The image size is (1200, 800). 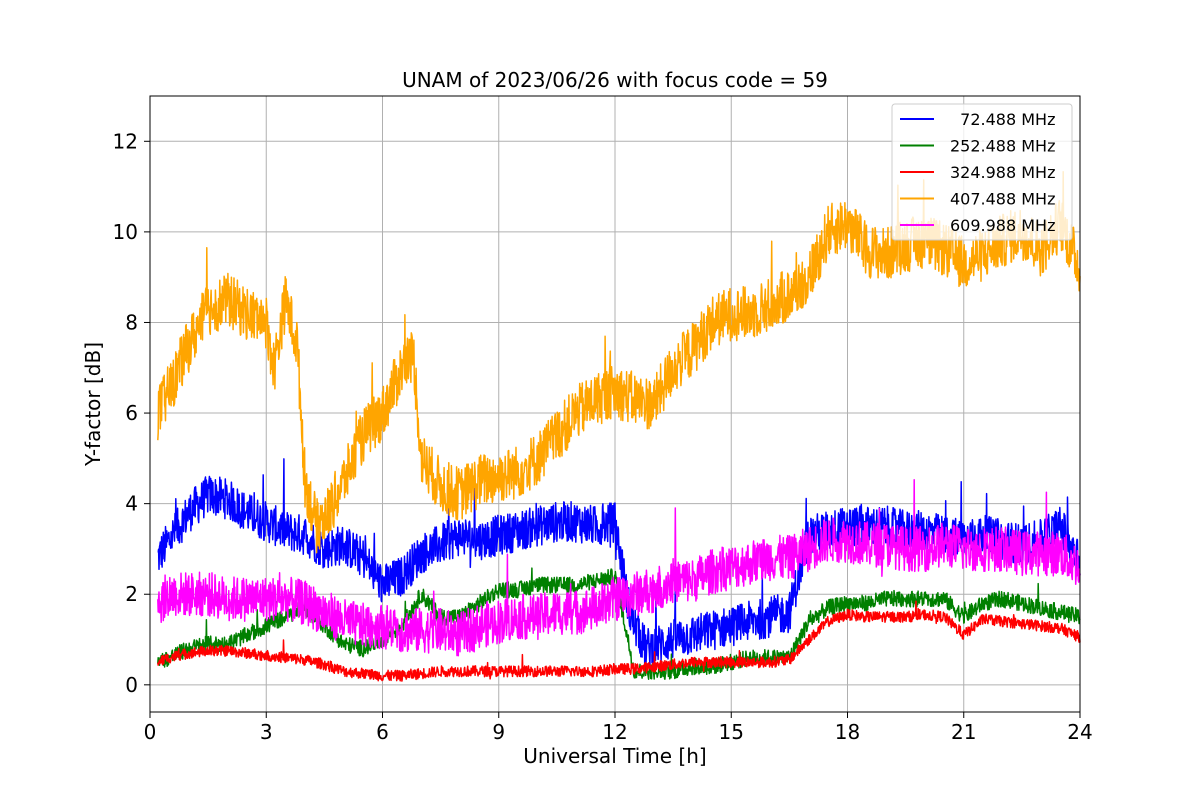 I want to click on x-tick-label: 9, so click(x=498, y=732).